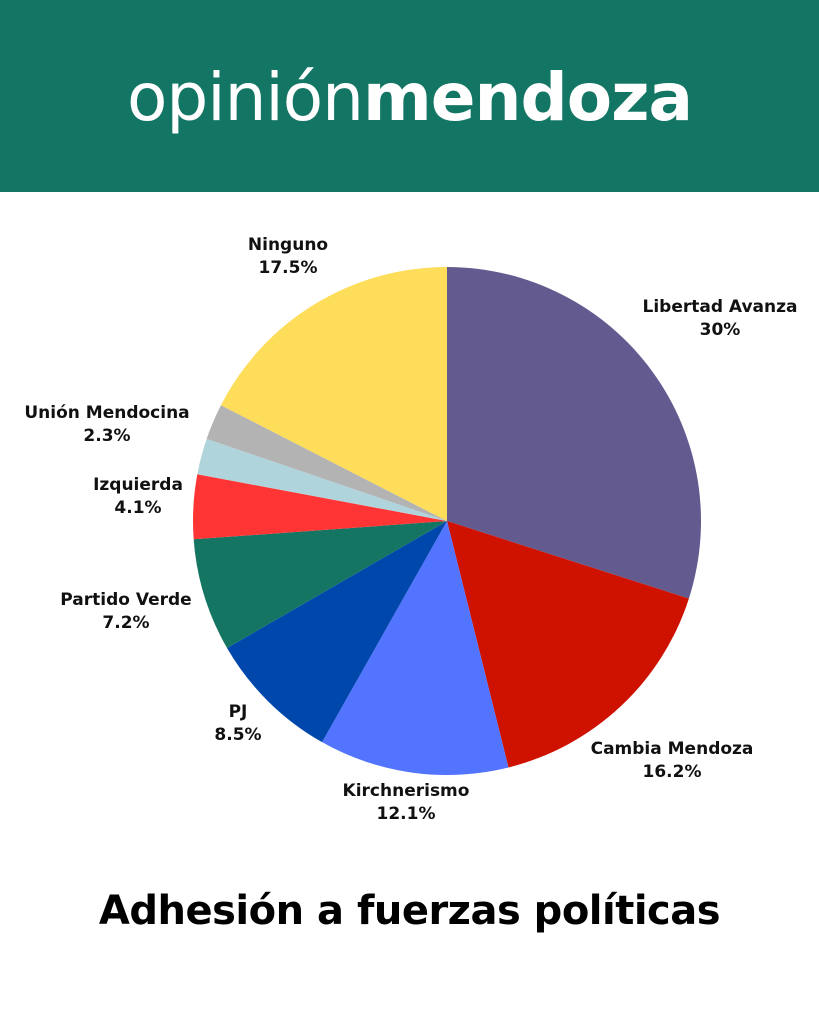 The image size is (819, 1024). I want to click on pie-slice-partido-verde, so click(320, 584).